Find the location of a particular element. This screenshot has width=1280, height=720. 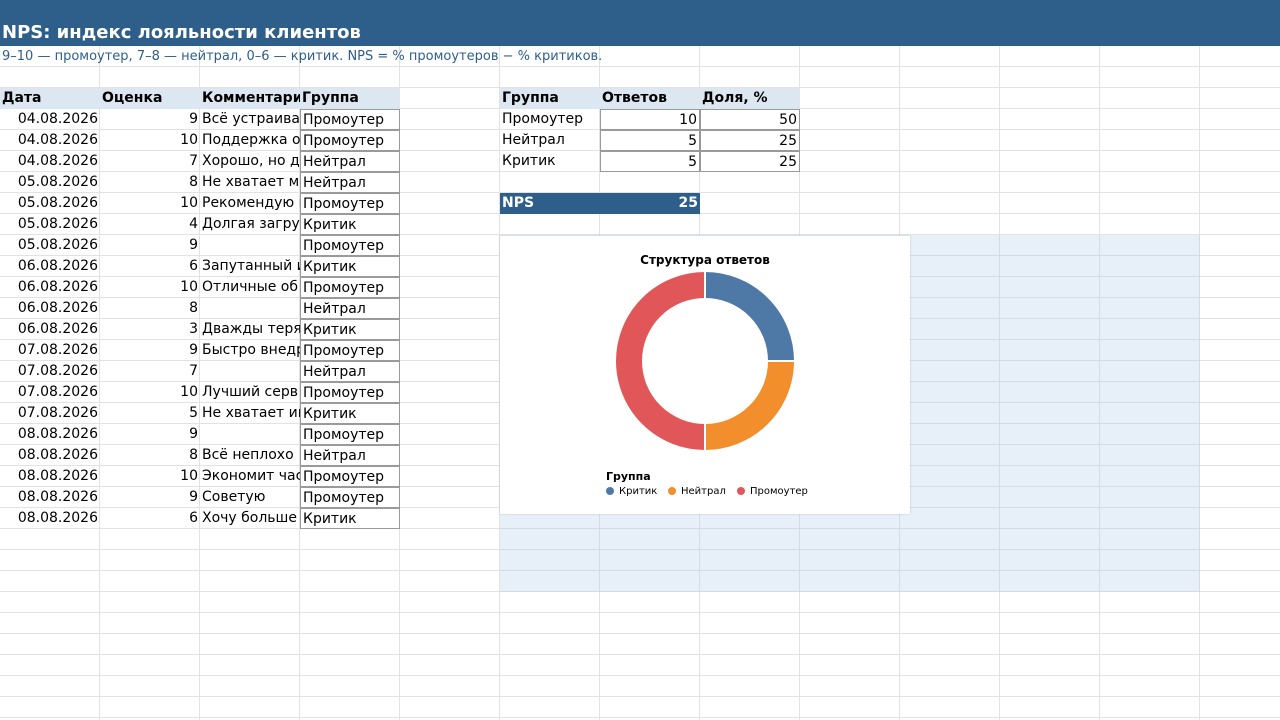

col-header-score: Оценка is located at coordinates (150, 98).